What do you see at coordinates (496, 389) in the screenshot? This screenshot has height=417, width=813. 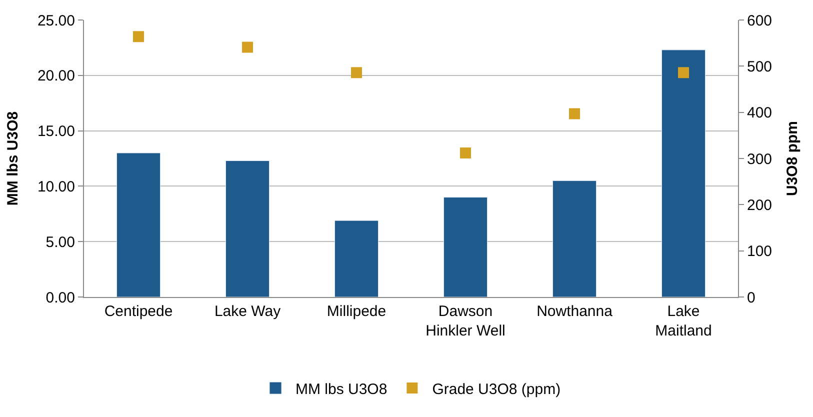 I see `legend-label: Grade U3O8 (ppm)` at bounding box center [496, 389].